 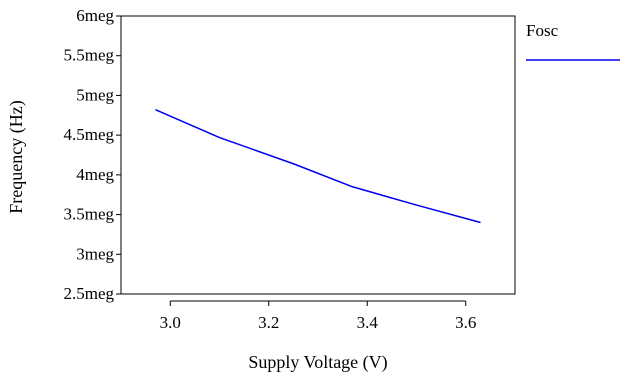 What do you see at coordinates (268, 322) in the screenshot?
I see `x-tick-label: 3.2` at bounding box center [268, 322].